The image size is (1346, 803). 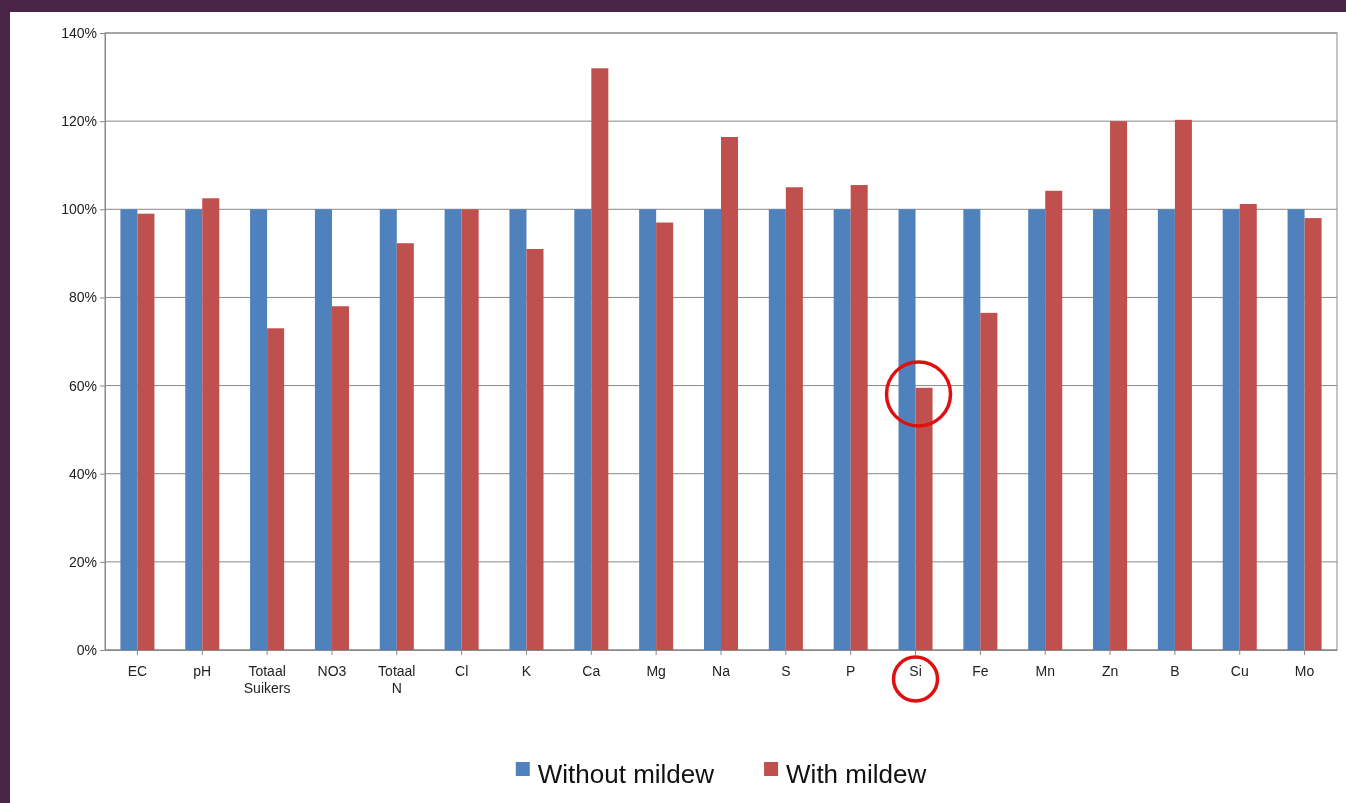 What do you see at coordinates (1110, 671) in the screenshot?
I see `x-tick-label: Zn` at bounding box center [1110, 671].